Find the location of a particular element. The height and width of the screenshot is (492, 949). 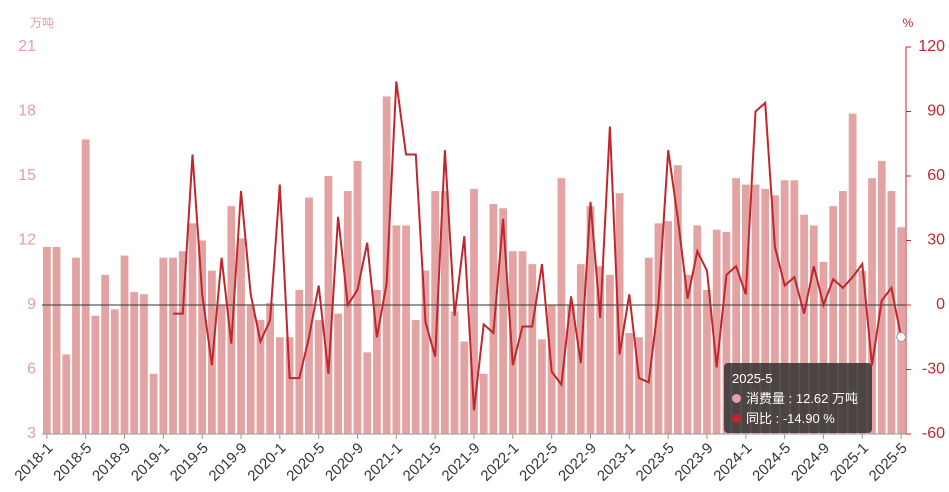

x-tick-label: 2019-9 is located at coordinates (228, 462).